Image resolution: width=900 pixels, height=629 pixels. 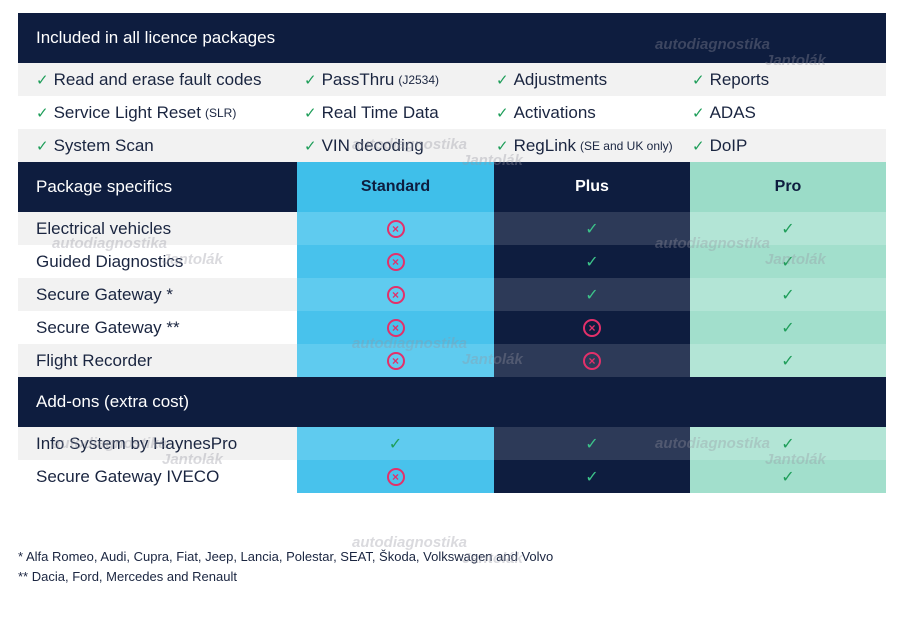 What do you see at coordinates (788, 187) in the screenshot?
I see `column-pro: Pro` at bounding box center [788, 187].